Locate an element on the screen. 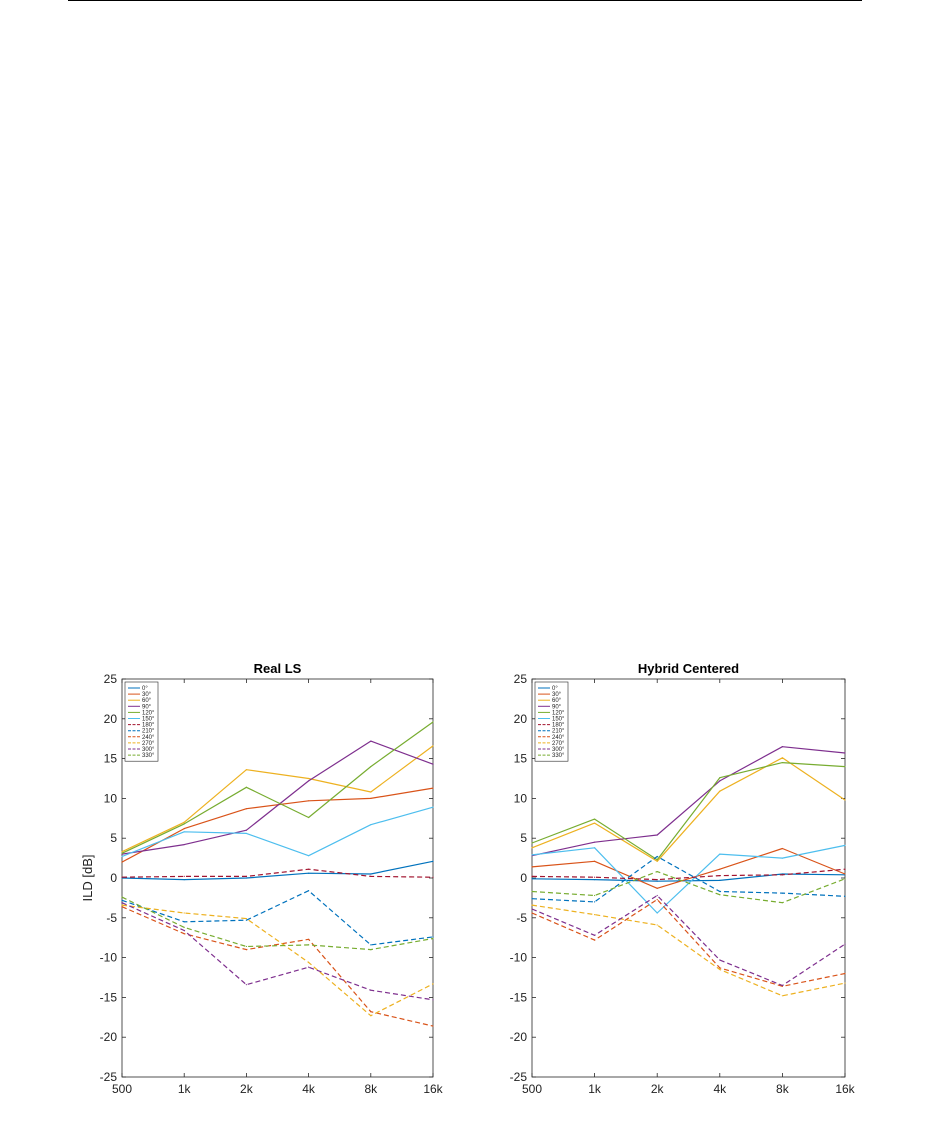 This screenshot has width=932, height=1128. x-tick-label: 16k is located at coordinates (433, 1089).